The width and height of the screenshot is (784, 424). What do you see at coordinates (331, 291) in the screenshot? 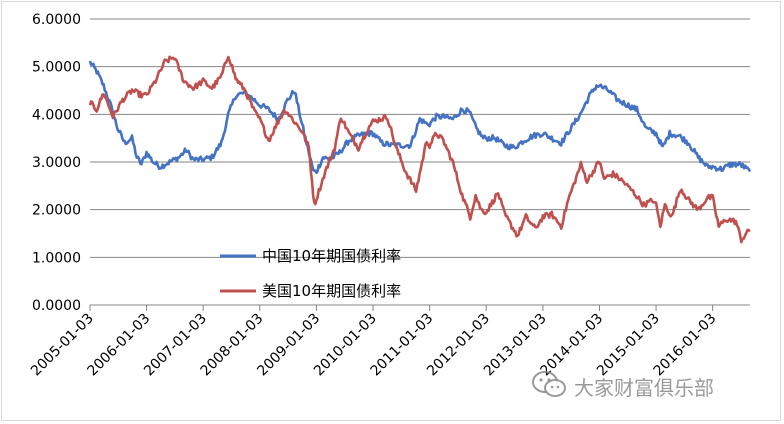
I see `legend-label: 美国10年期国债利率` at bounding box center [331, 291].